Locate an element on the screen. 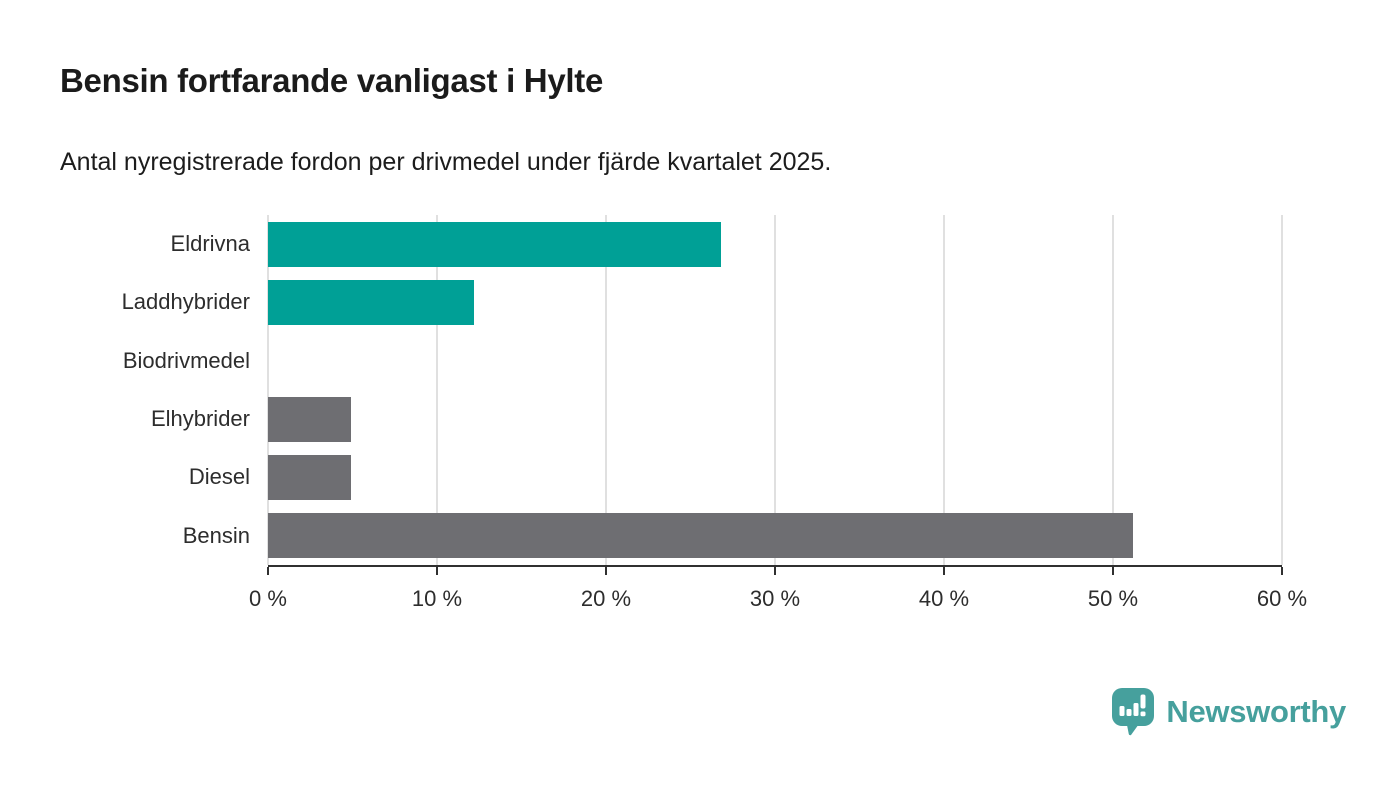  bar-bensin is located at coordinates (701, 536).